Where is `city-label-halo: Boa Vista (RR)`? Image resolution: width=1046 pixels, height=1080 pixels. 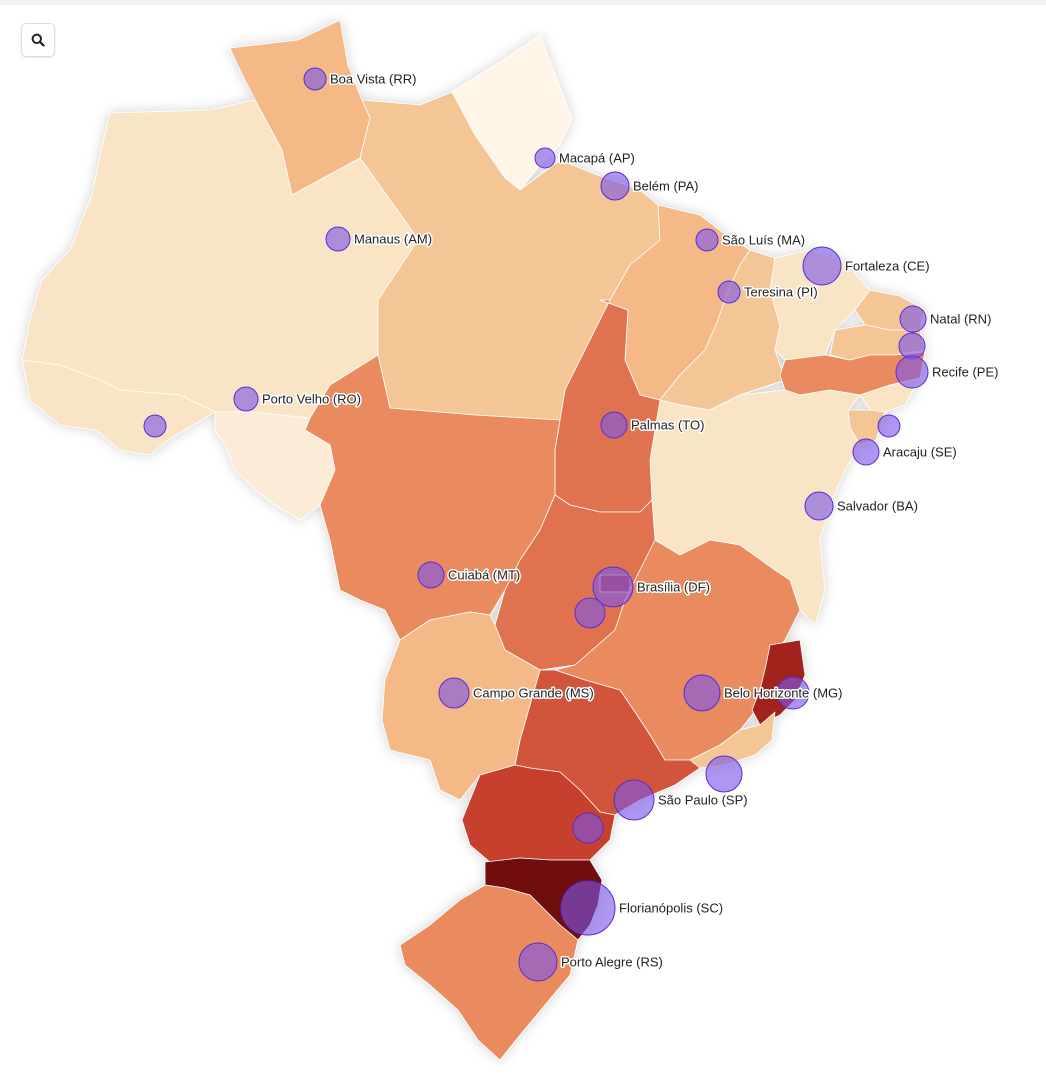 city-label-halo: Boa Vista (RR) is located at coordinates (373, 79).